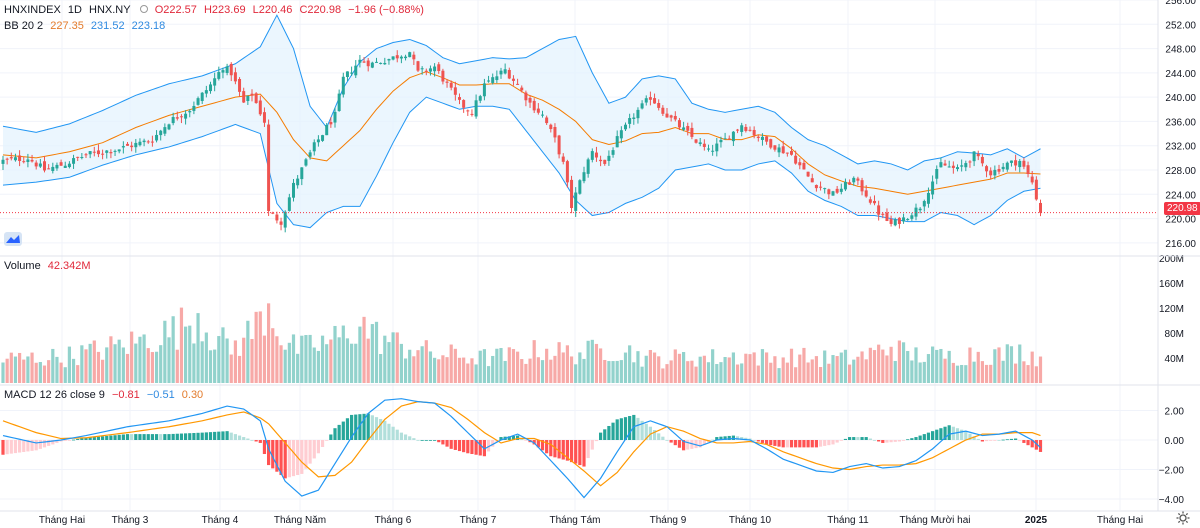  Describe the element at coordinates (32, 10) in the screenshot. I see `symbol-name: HNXINDEX` at that location.